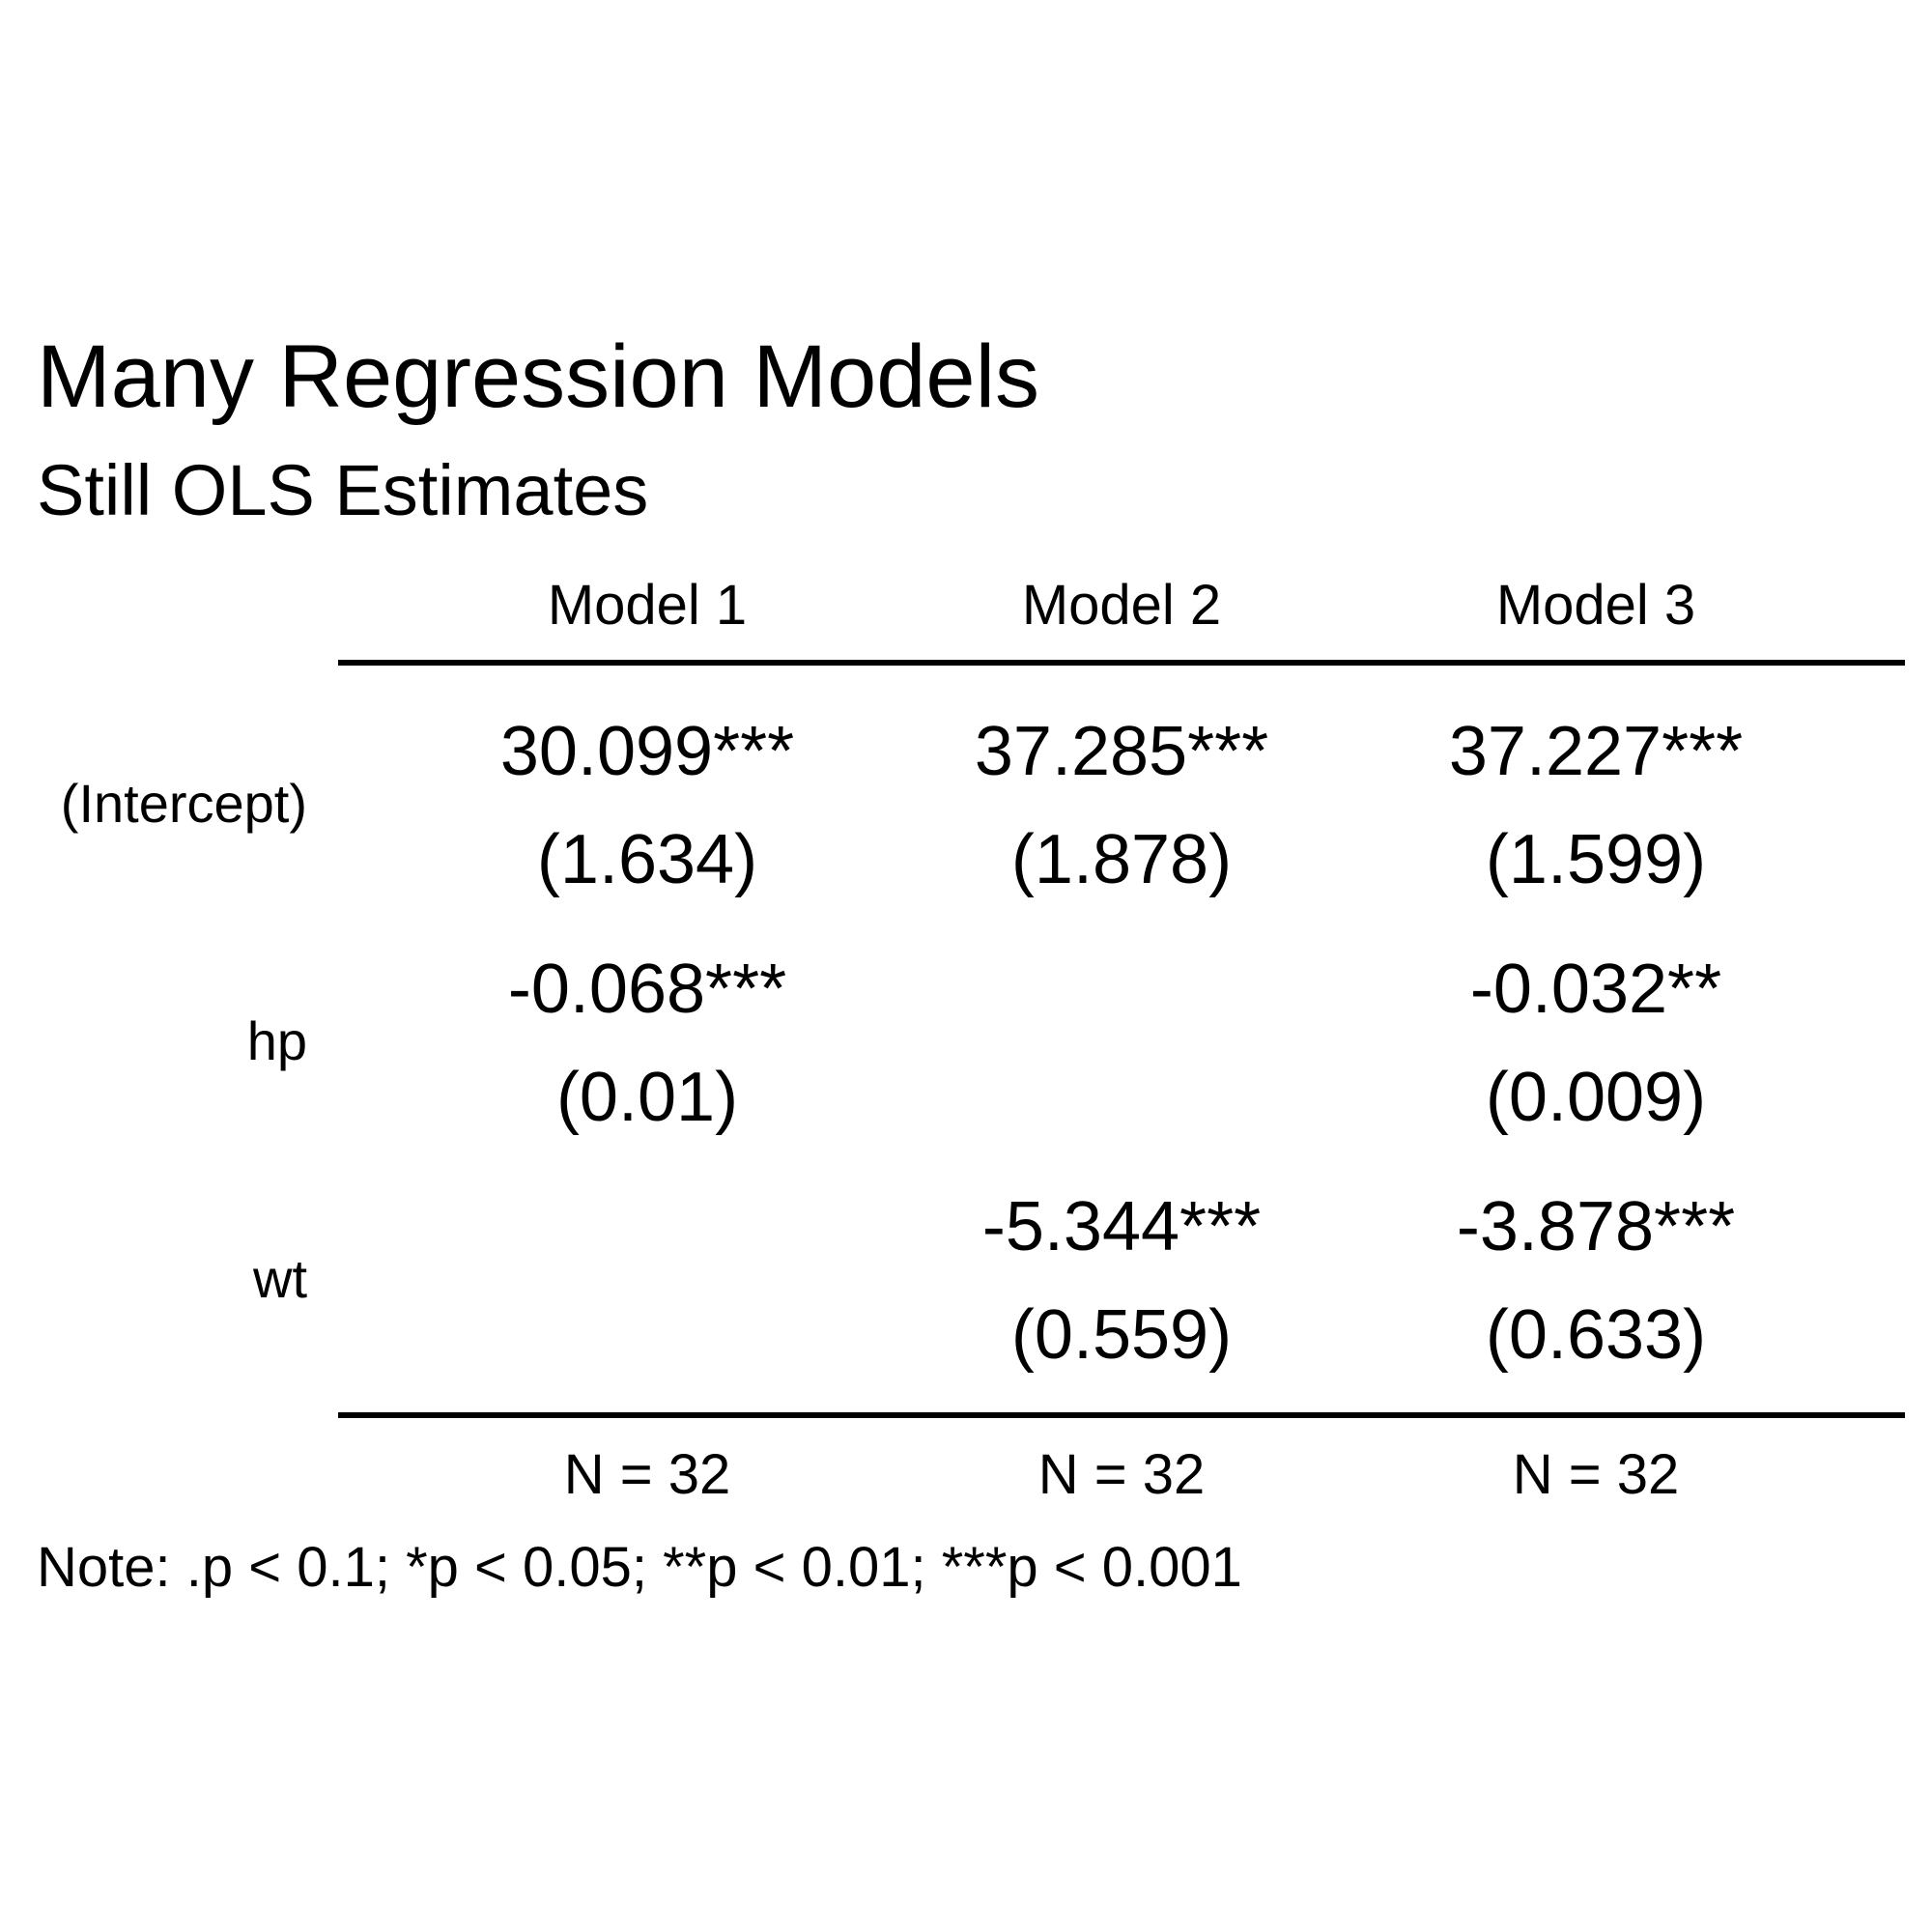 This screenshot has width=1932, height=1932. I want to click on table-title: Many Regression Models, so click(538, 376).